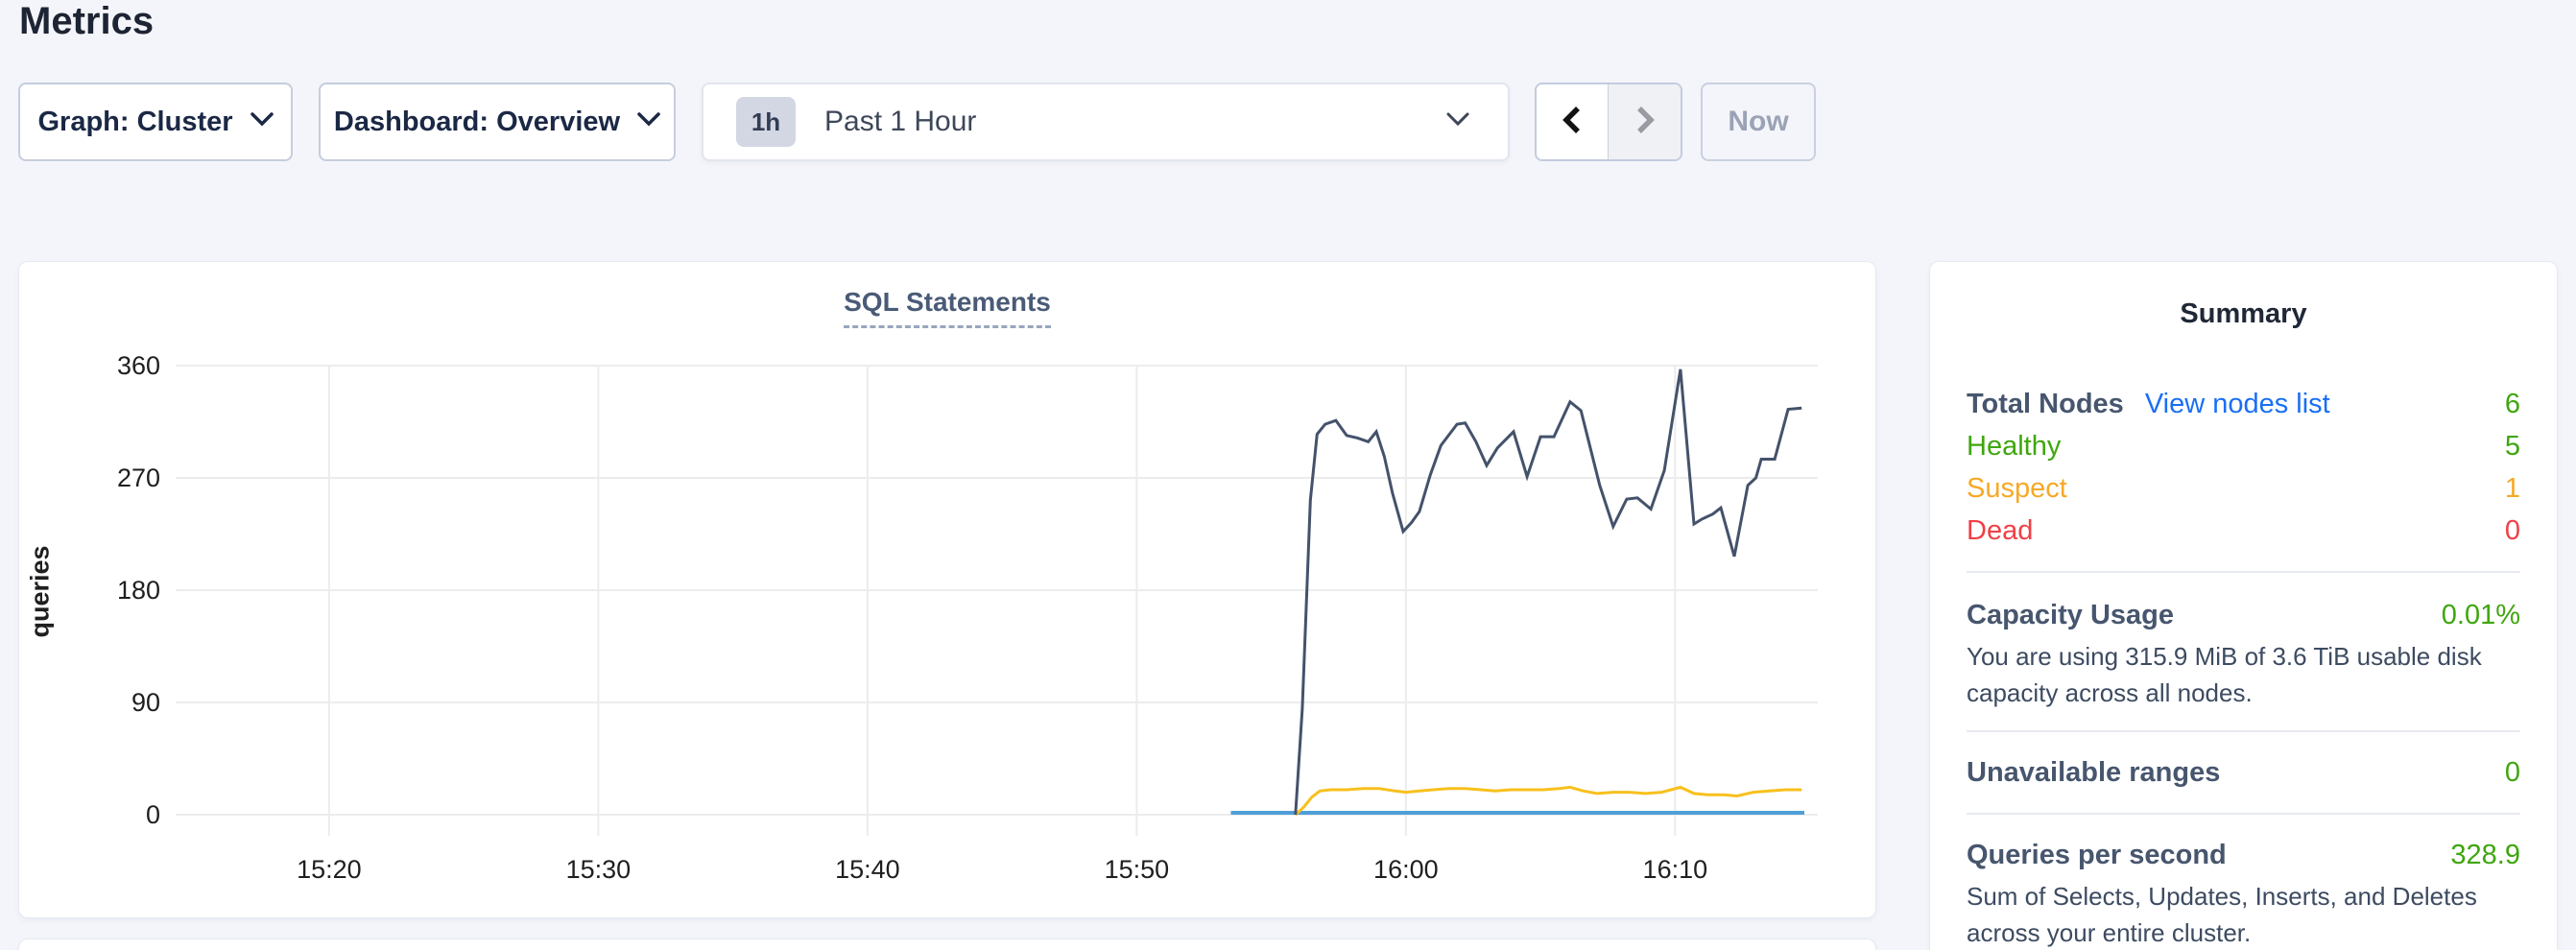 This screenshot has width=2576, height=950. What do you see at coordinates (135, 121) in the screenshot?
I see `graph-scope-dropdown-label: Graph: Cluster` at bounding box center [135, 121].